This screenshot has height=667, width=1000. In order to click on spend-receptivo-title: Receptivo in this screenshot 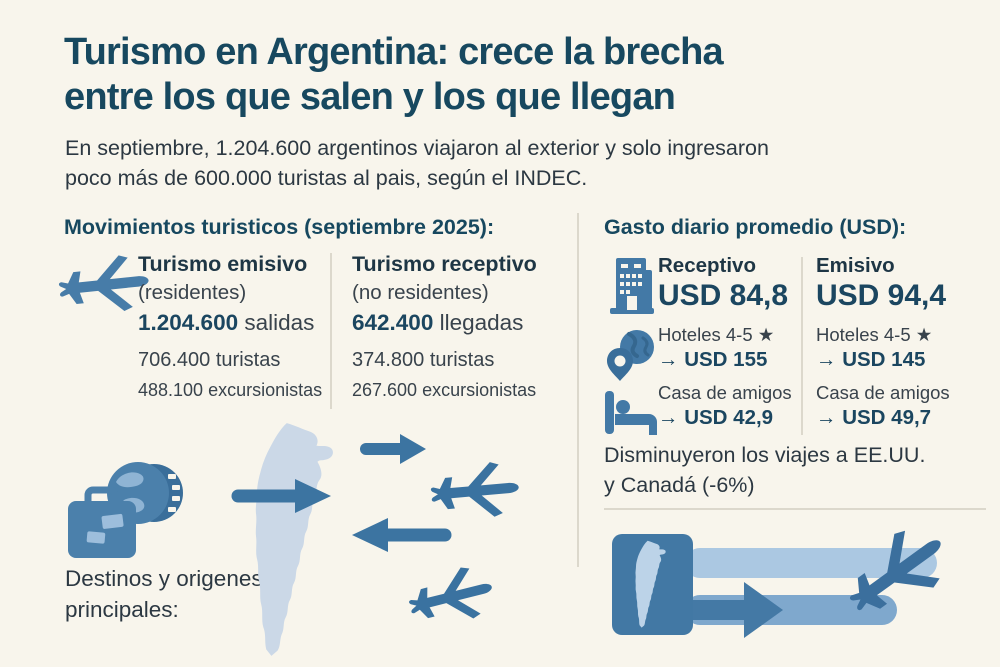, I will do `click(707, 265)`.